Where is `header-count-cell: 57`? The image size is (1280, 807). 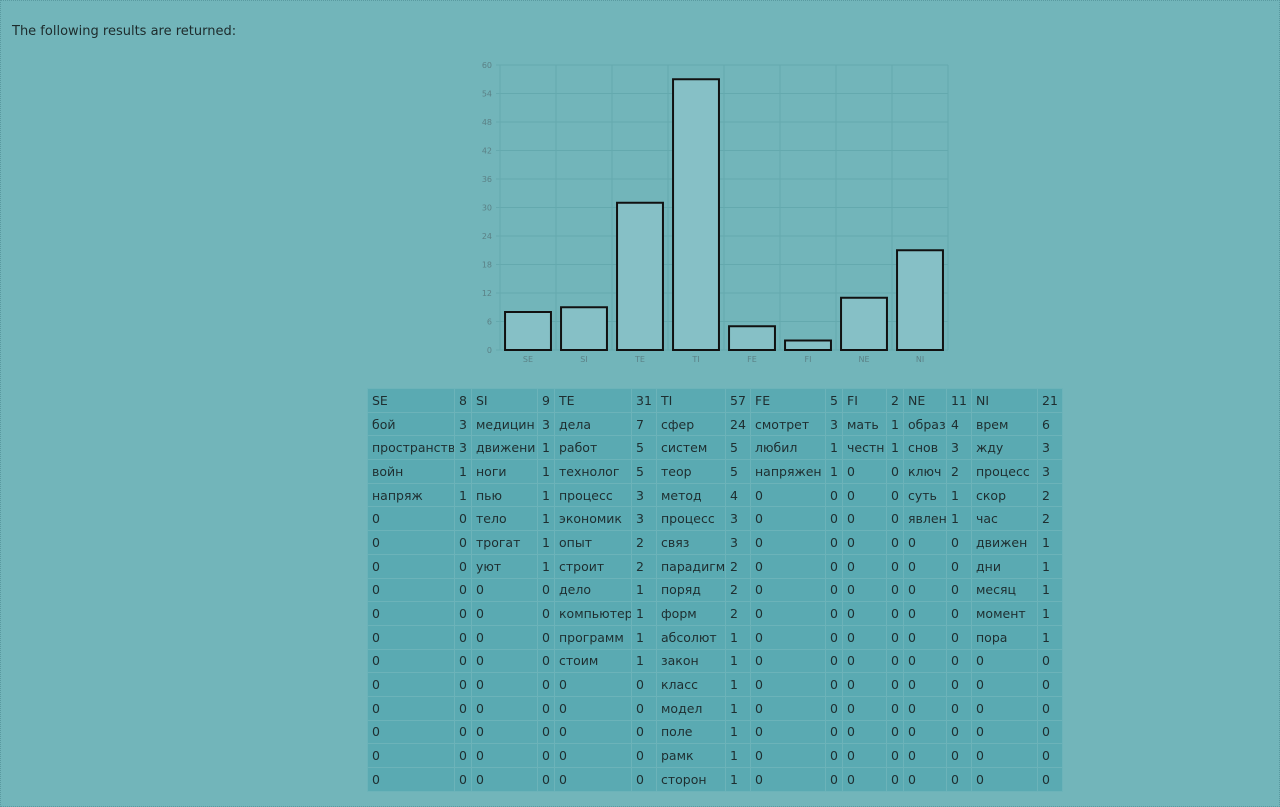
header-count-cell: 57 is located at coordinates (738, 400).